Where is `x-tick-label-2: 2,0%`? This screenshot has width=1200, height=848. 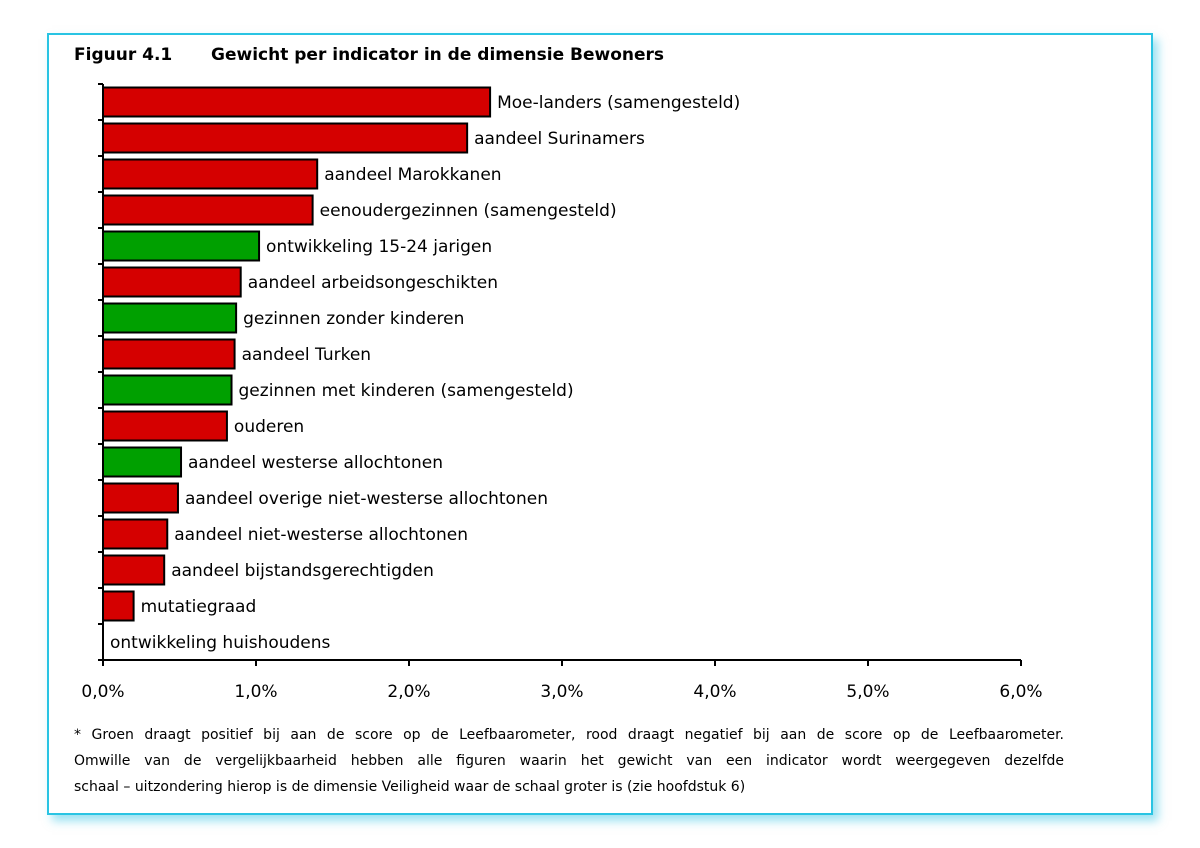 x-tick-label-2: 2,0% is located at coordinates (408, 692).